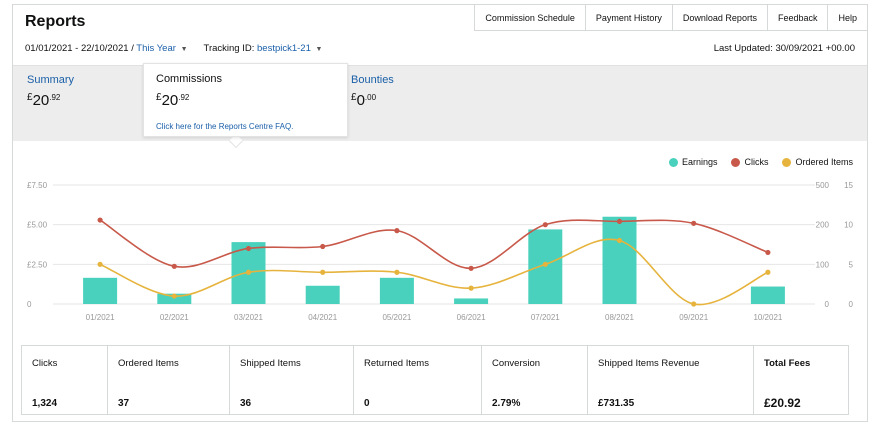 This screenshot has width=876, height=429. What do you see at coordinates (434, 244) in the screenshot?
I see `clicks-line` at bounding box center [434, 244].